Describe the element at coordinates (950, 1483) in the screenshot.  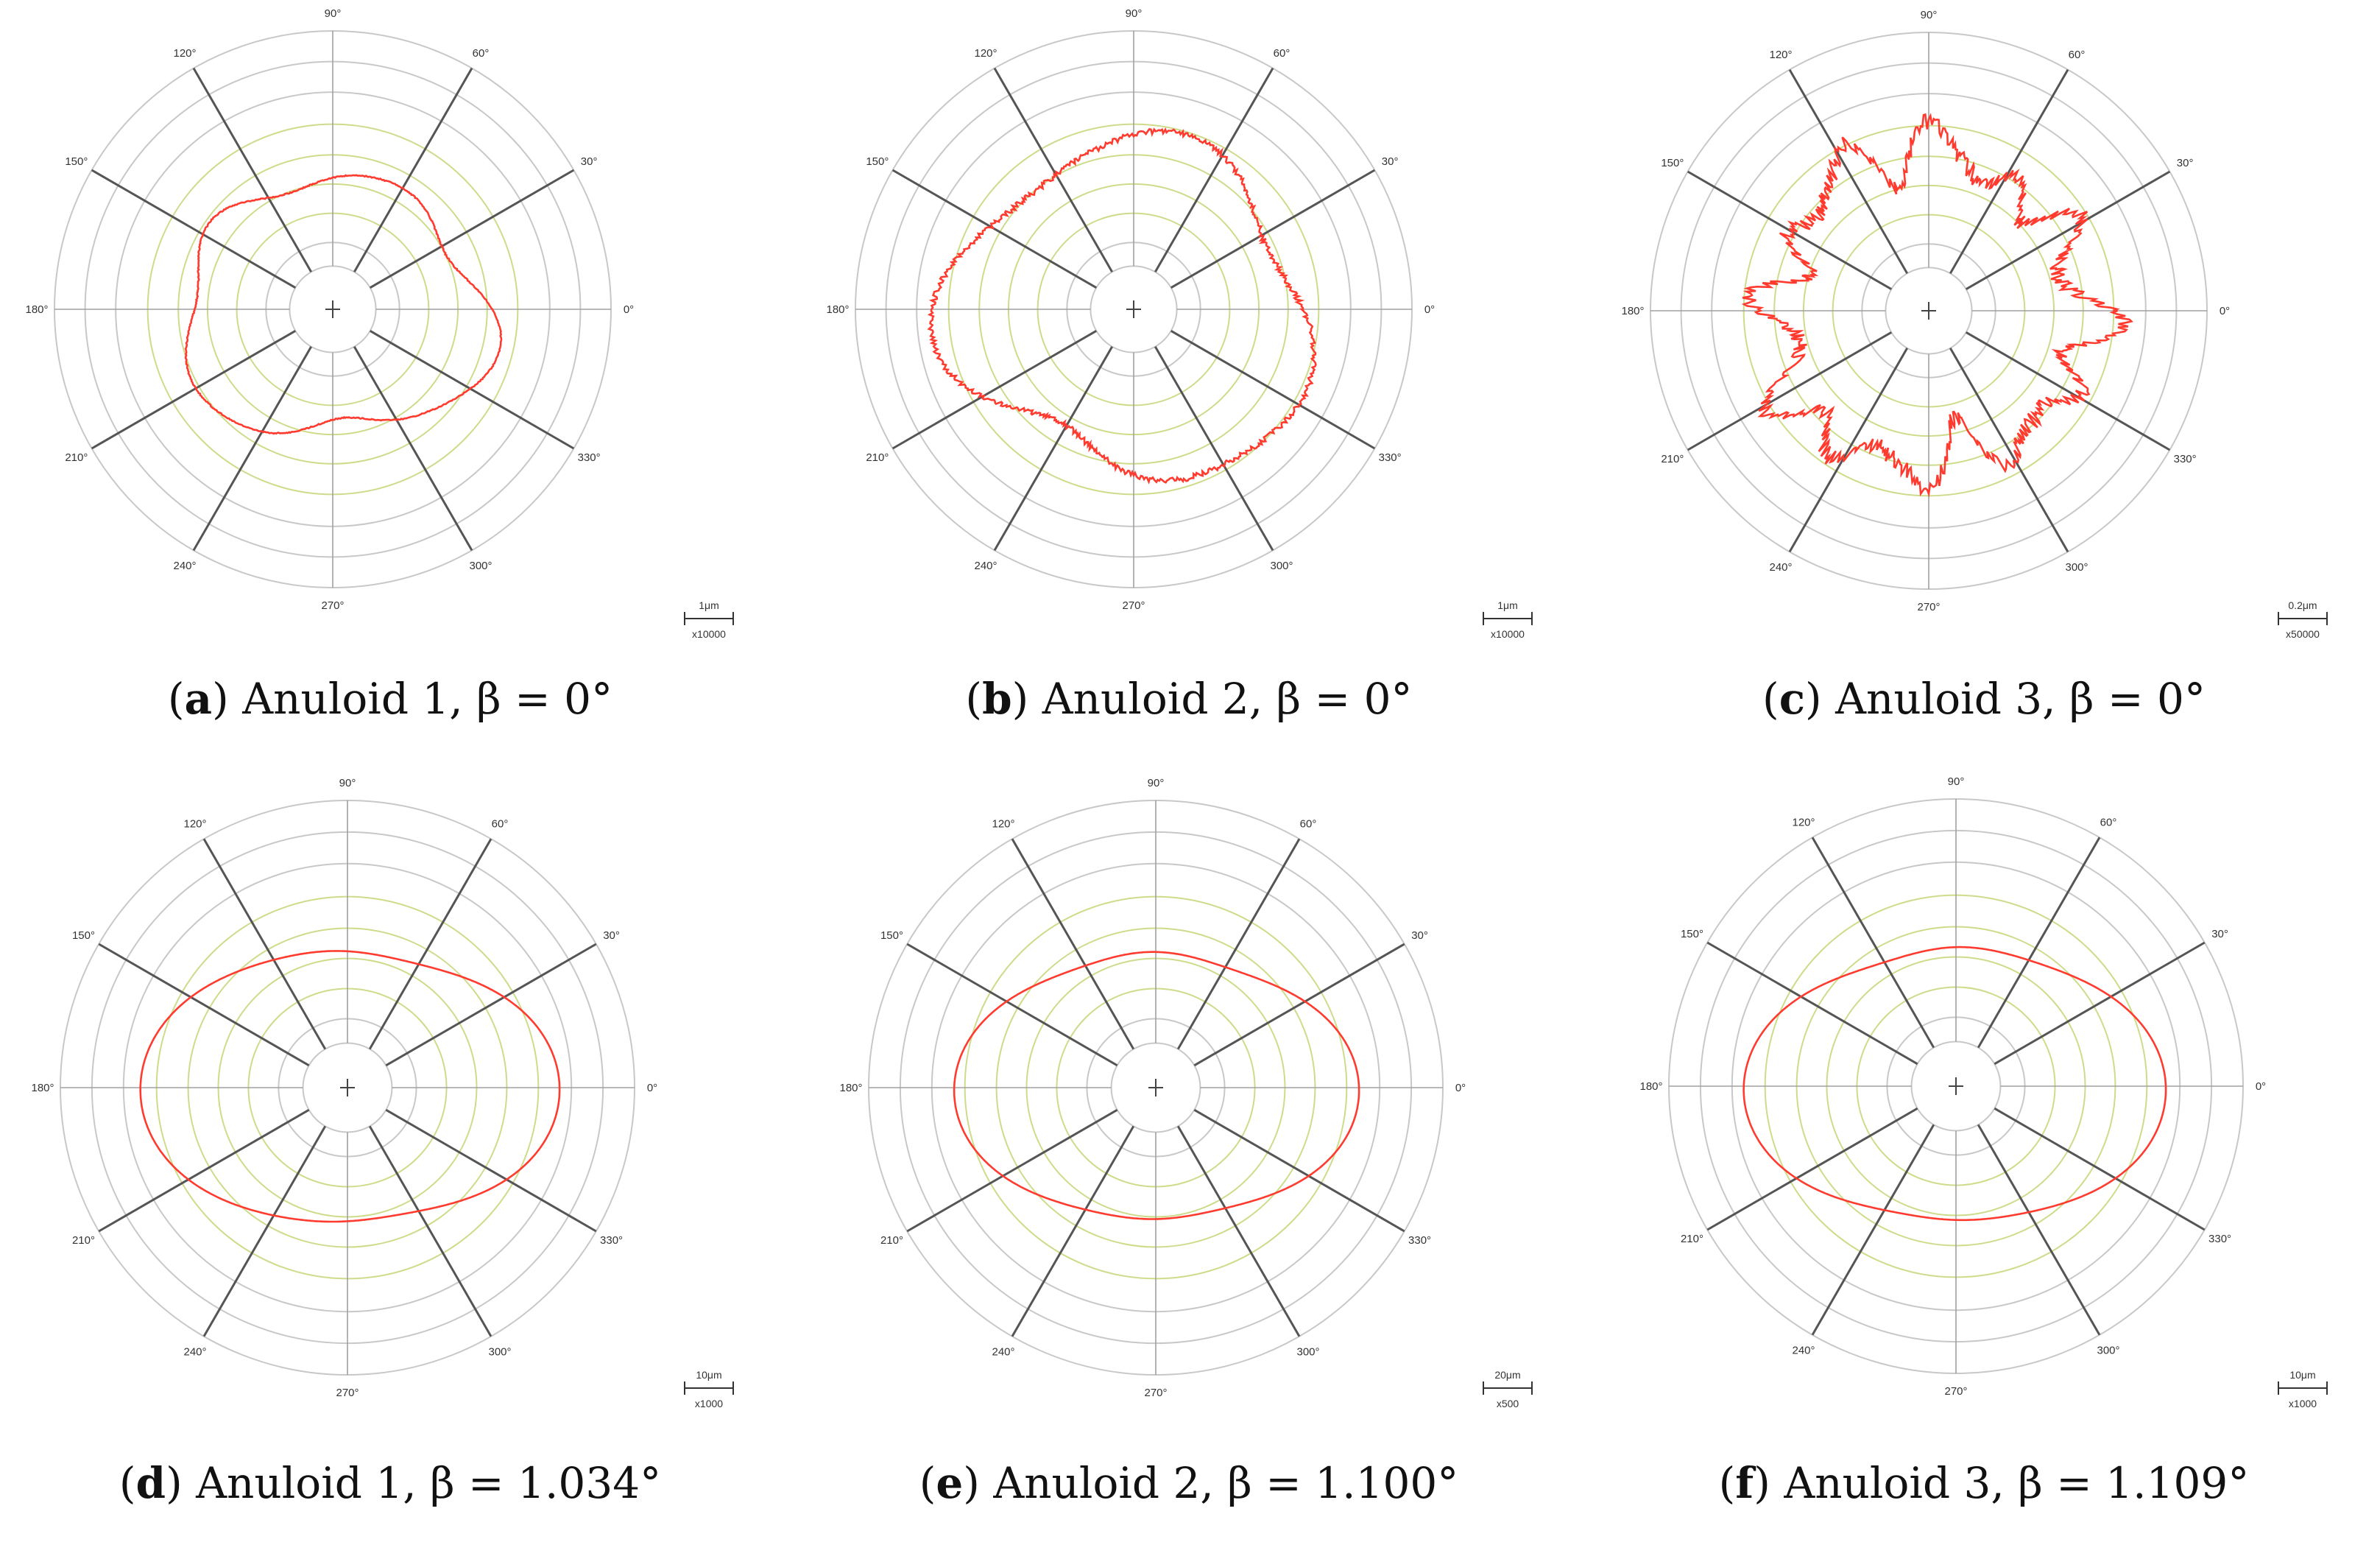
I see `caption-letter-e: e` at that location.